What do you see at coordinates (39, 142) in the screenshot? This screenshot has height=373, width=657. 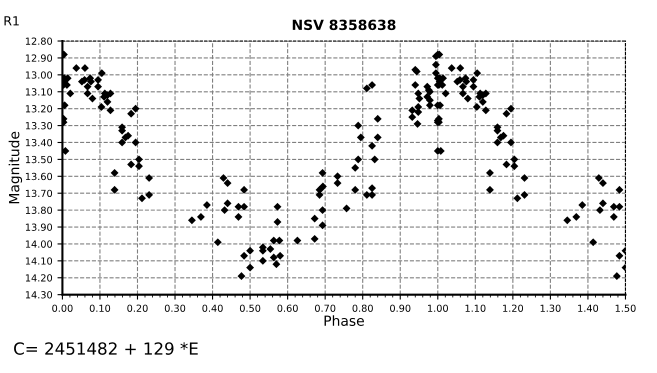 I see `y-tick-label: 13.40` at bounding box center [39, 142].